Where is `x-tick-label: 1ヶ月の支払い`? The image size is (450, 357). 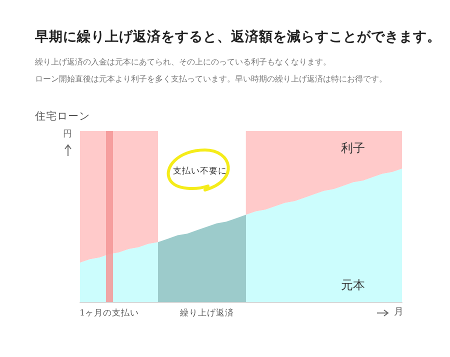 x-tick-label: 1ヶ月の支払い is located at coordinates (109, 313).